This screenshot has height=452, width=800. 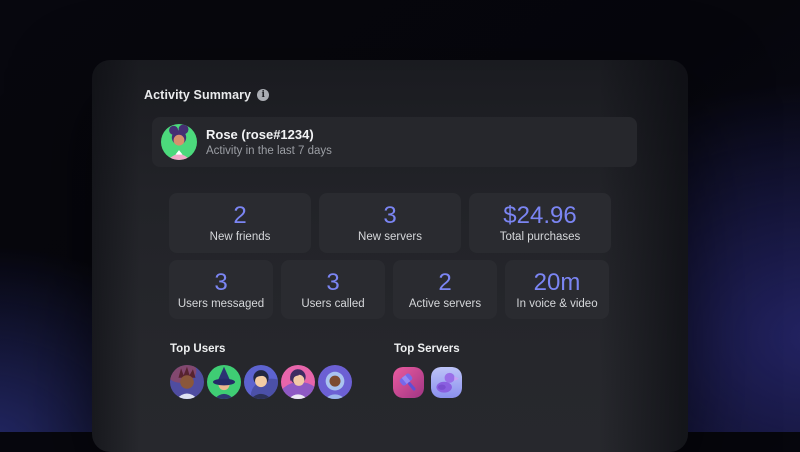 I want to click on user-pink-avatar, so click(x=298, y=382).